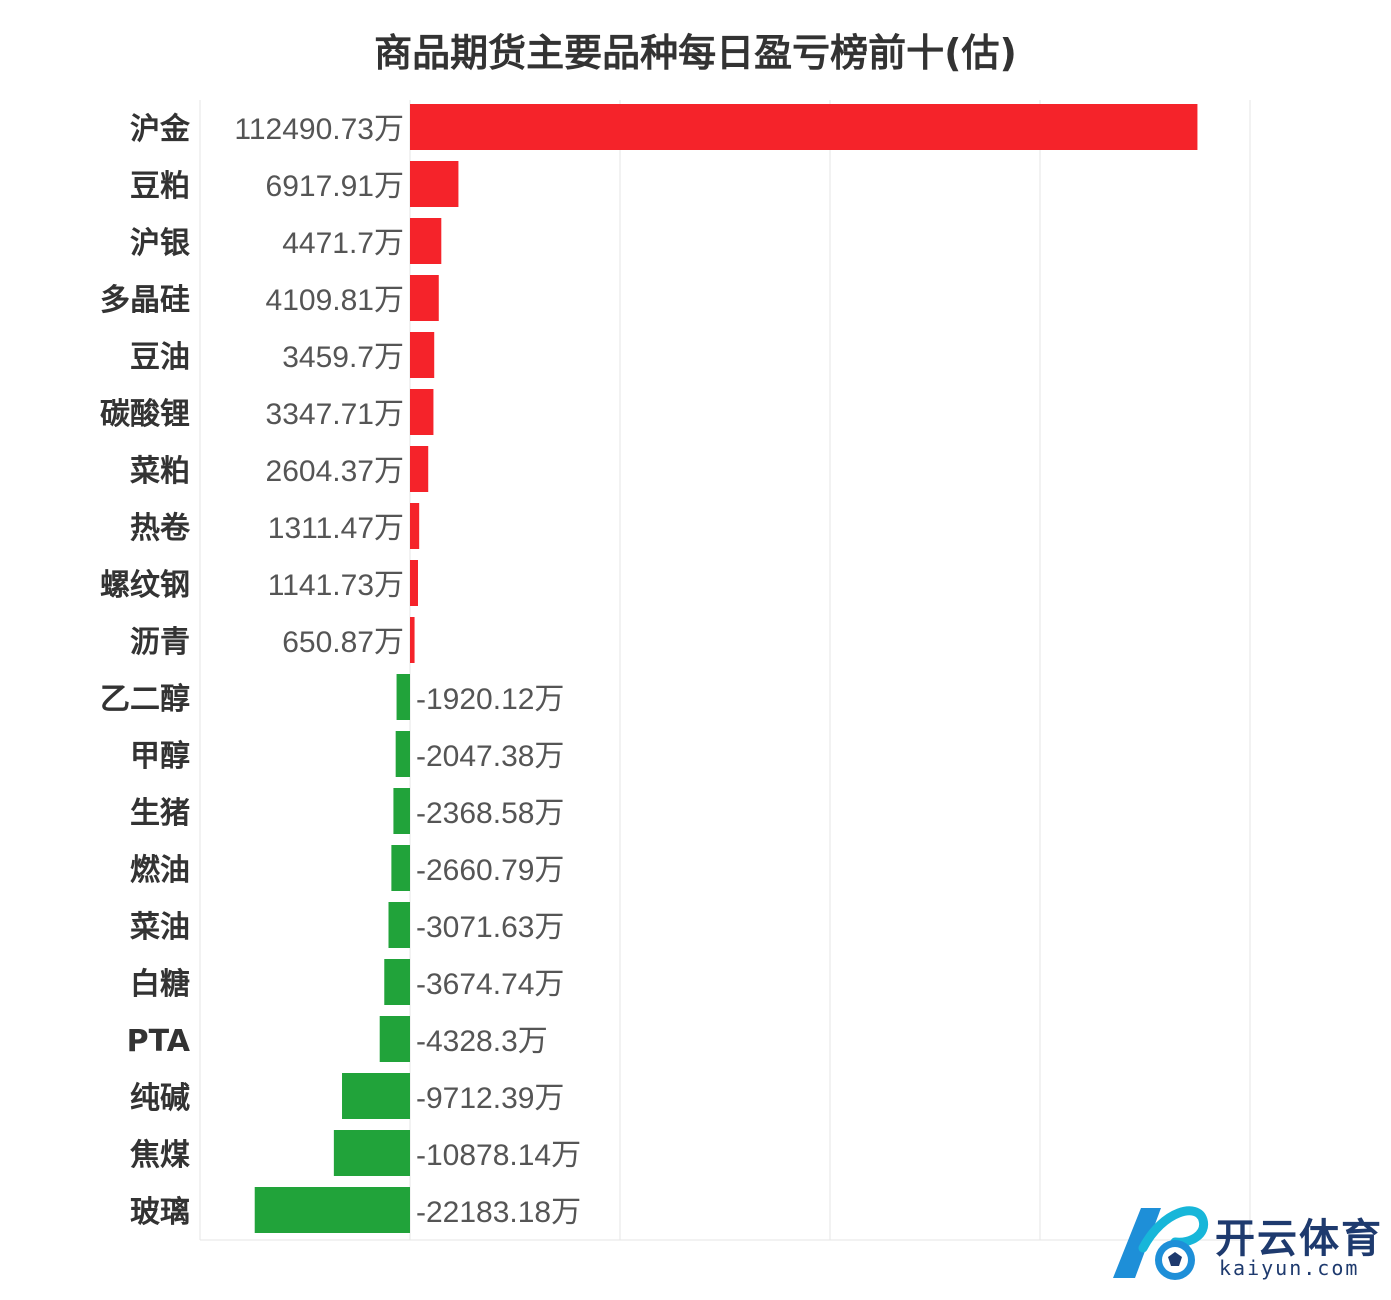  I want to click on value-label: -4328.3万, so click(482, 1041).